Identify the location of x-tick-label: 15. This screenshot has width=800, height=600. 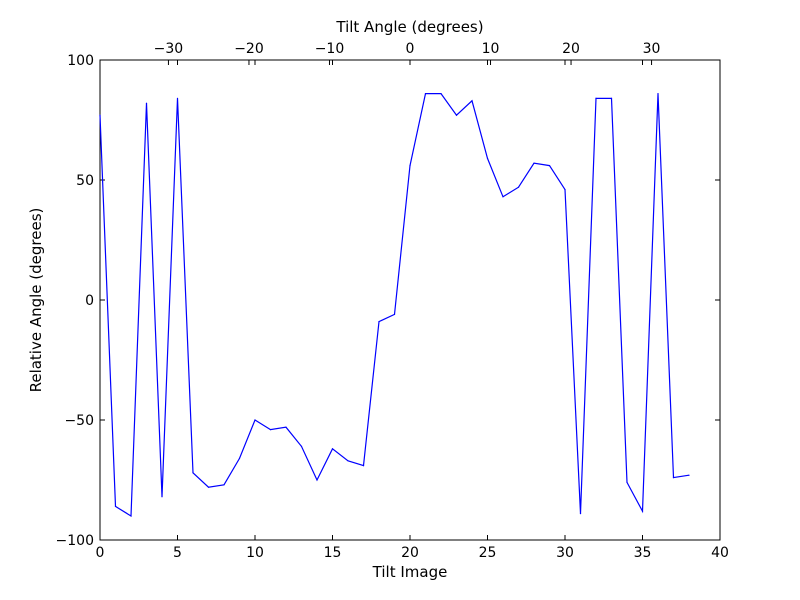
(333, 553).